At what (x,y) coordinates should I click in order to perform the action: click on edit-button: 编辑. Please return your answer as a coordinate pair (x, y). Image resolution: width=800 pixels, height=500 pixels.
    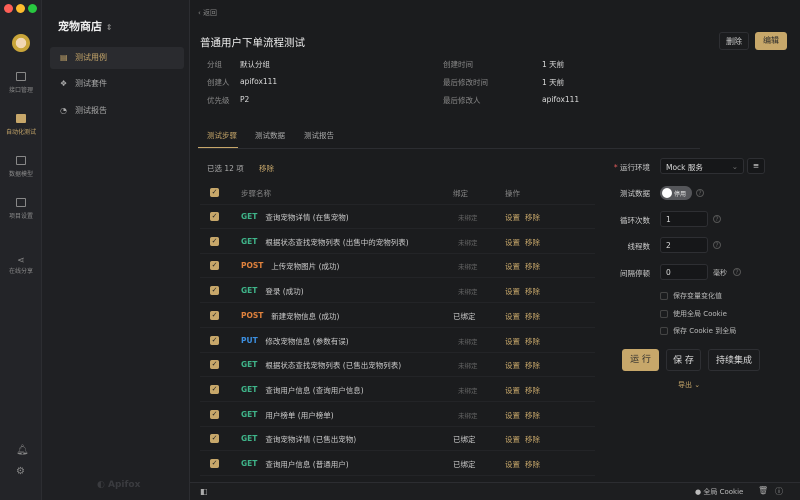
    Looking at the image, I should click on (771, 41).